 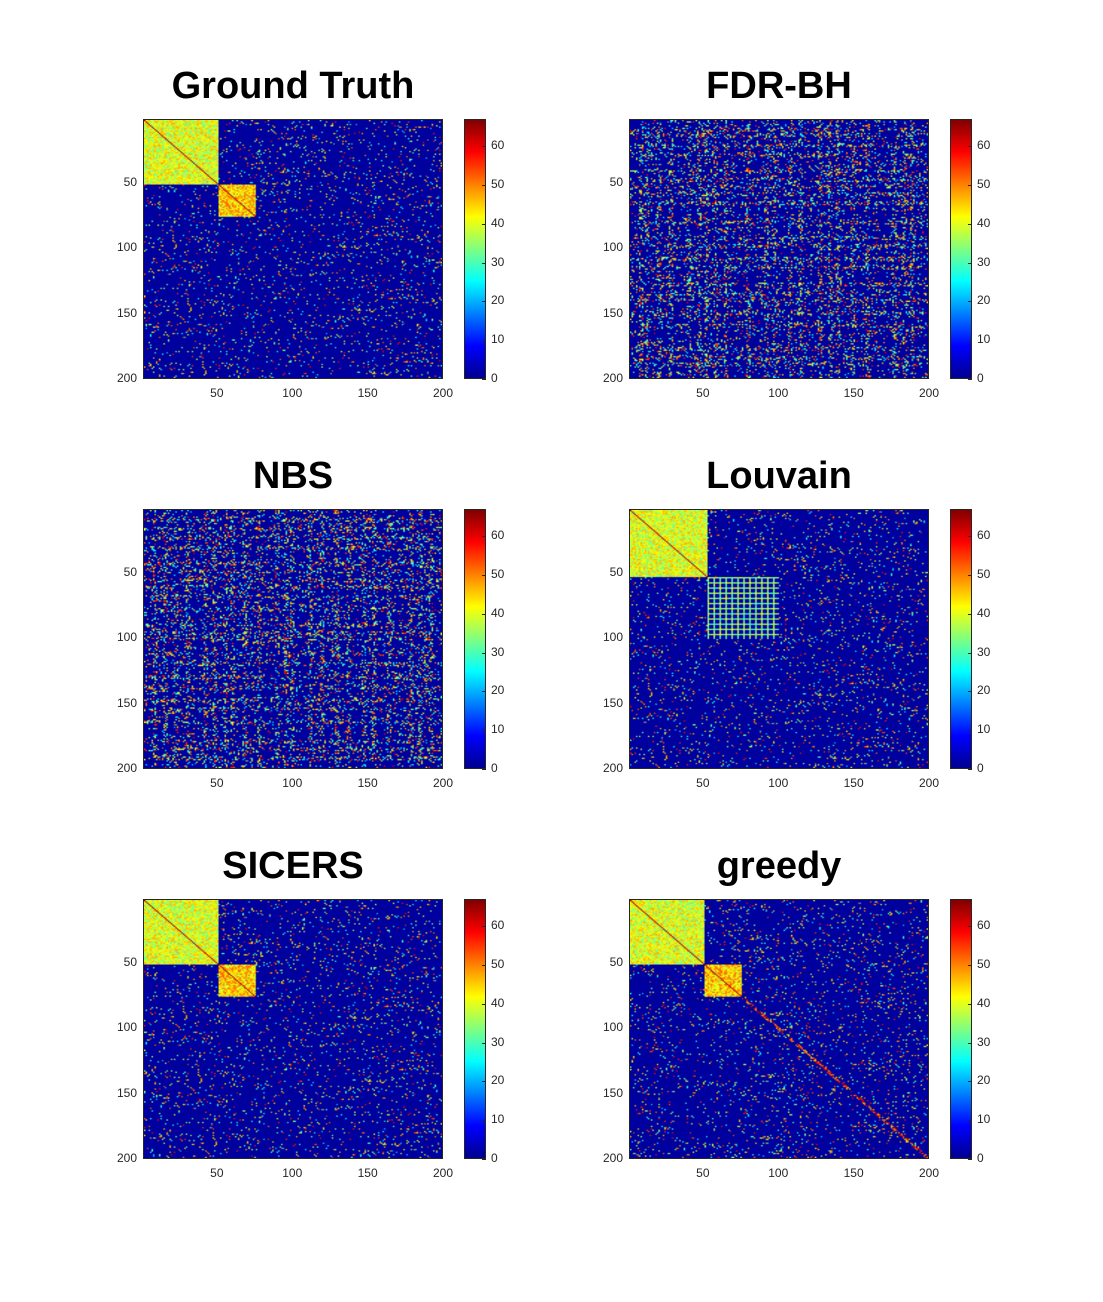 What do you see at coordinates (293, 86) in the screenshot?
I see `panel-title: Ground Truth` at bounding box center [293, 86].